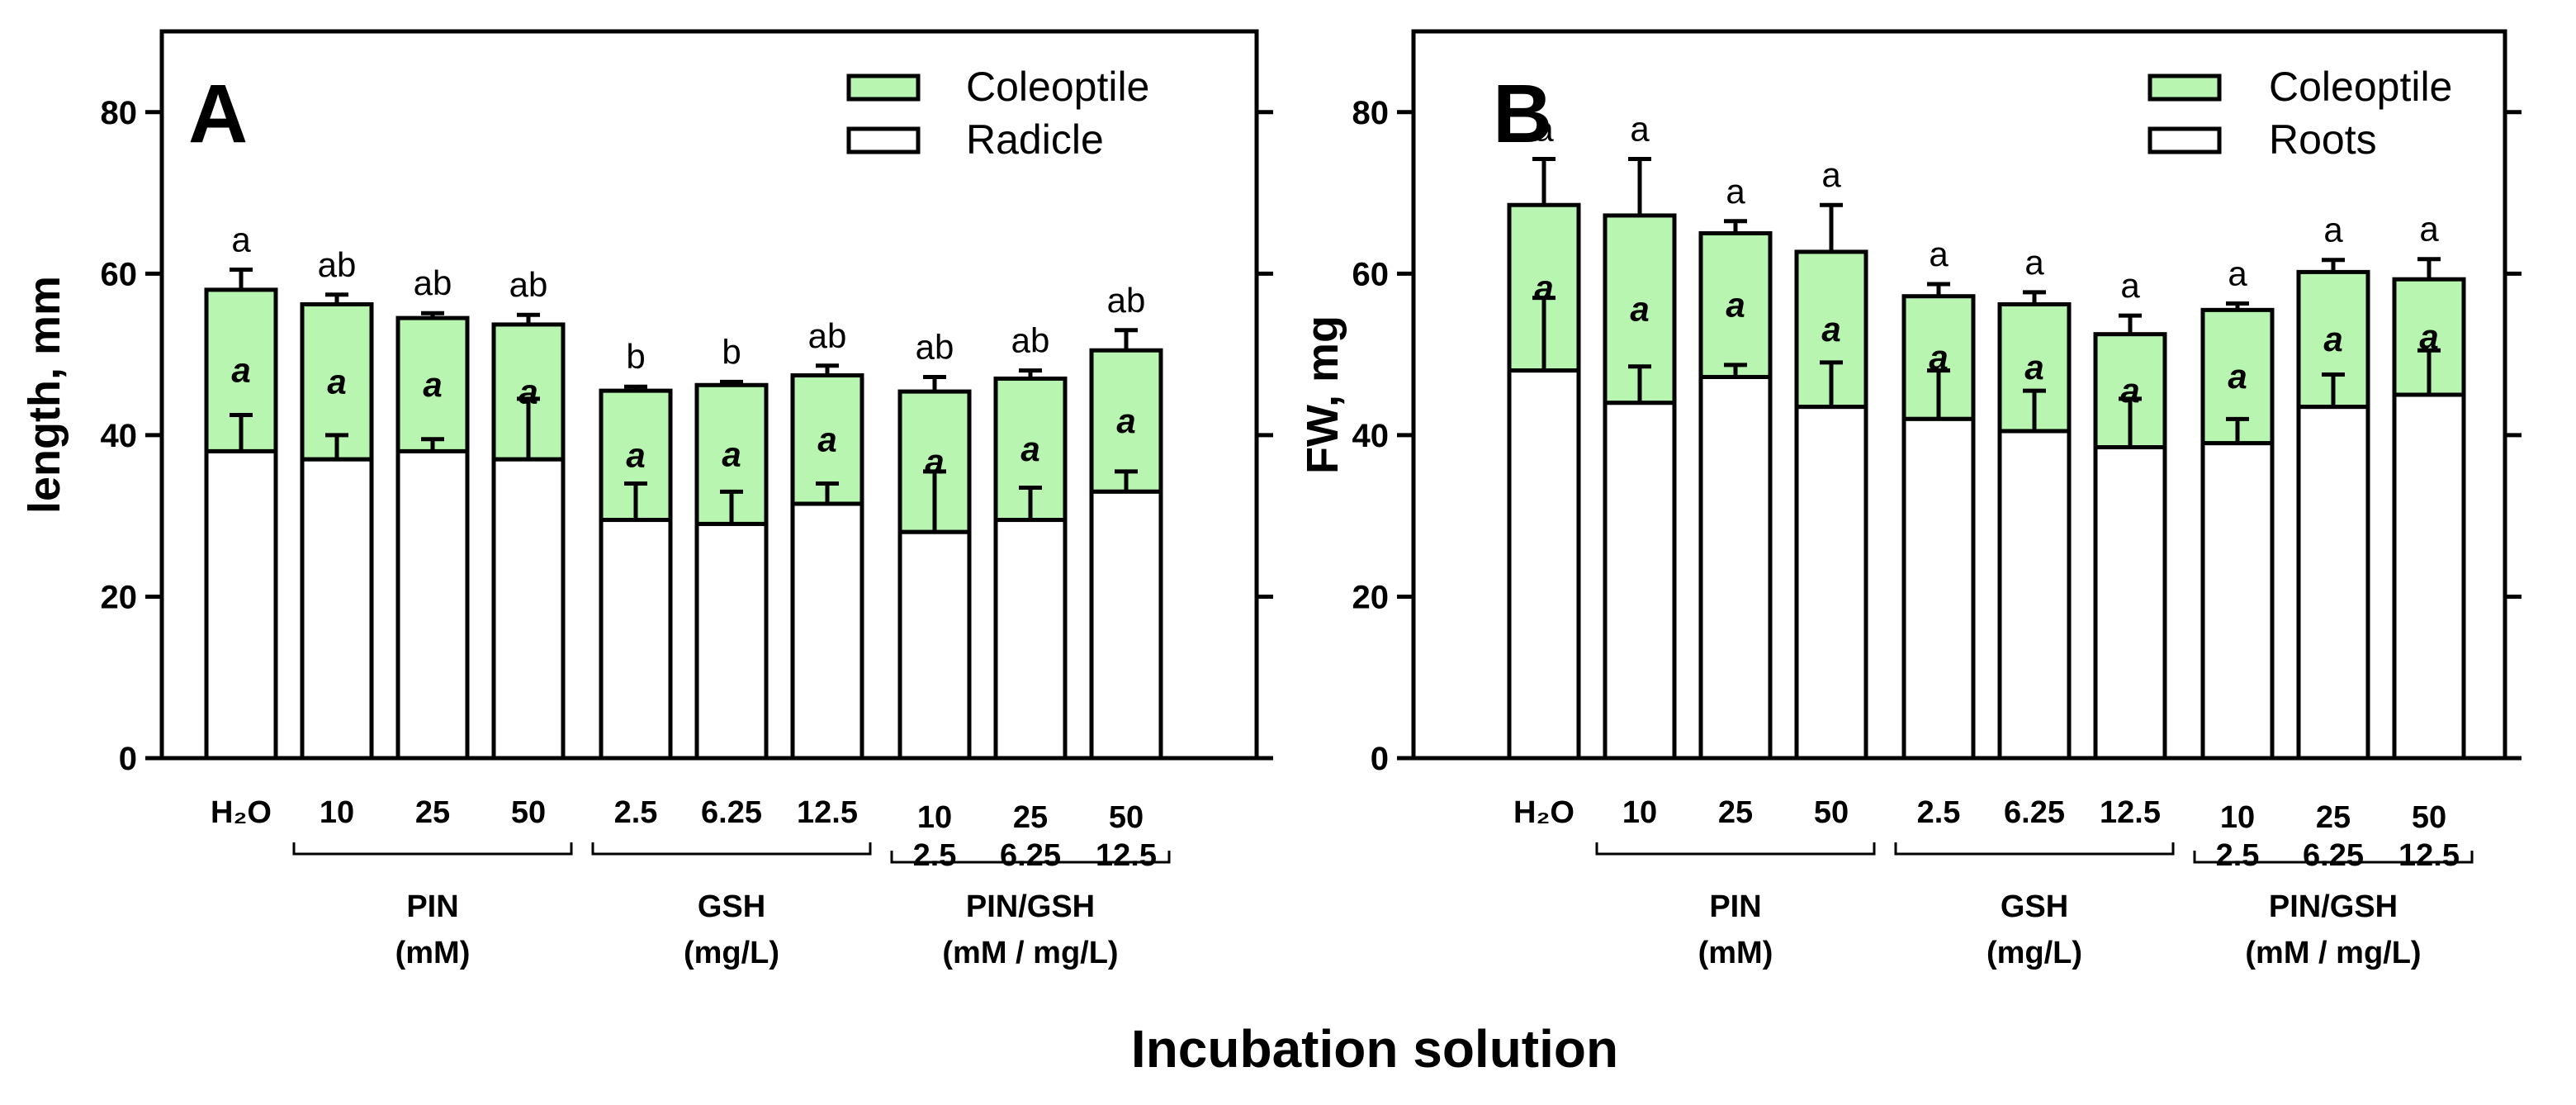  What do you see at coordinates (1735, 812) in the screenshot?
I see `x-tick-label-b: 25` at bounding box center [1735, 812].